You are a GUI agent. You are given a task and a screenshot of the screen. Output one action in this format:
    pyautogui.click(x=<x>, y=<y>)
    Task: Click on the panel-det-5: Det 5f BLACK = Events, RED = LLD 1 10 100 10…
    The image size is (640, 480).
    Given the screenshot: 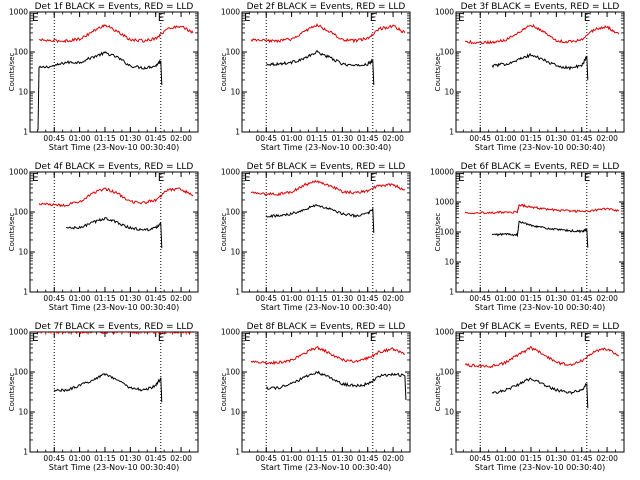 What is the action you would take?
    pyautogui.click(x=315, y=237)
    